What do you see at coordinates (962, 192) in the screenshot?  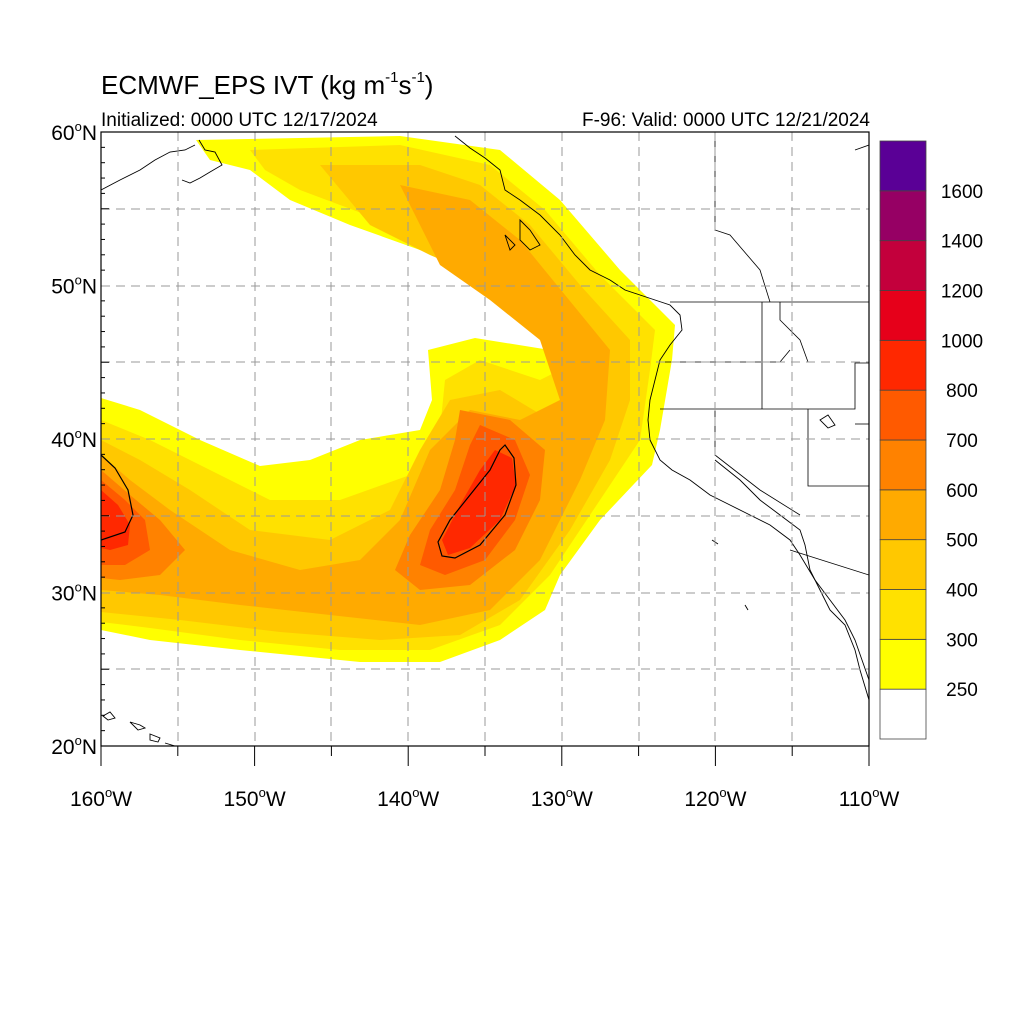 I see `legend-label: 1600` at bounding box center [962, 192].